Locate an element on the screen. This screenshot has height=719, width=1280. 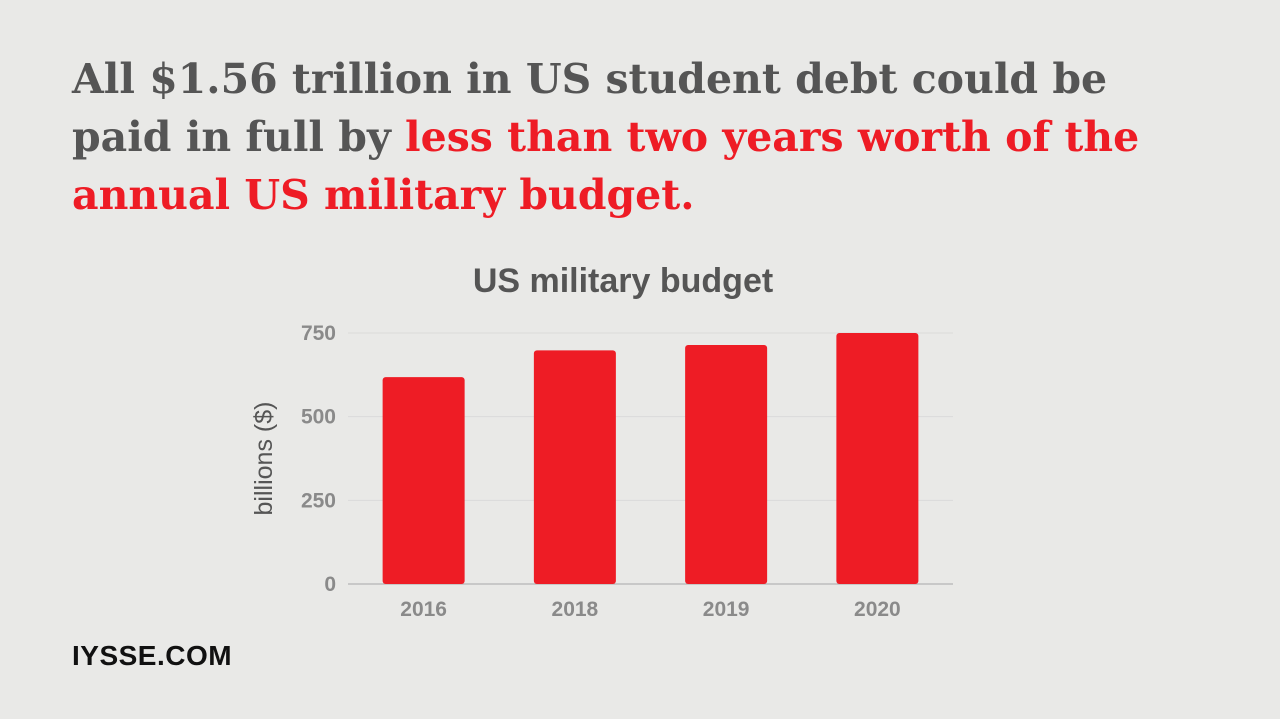
y-tick-label: 250 is located at coordinates (318, 500).